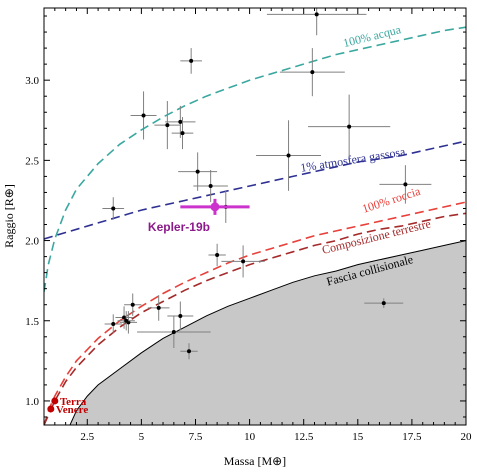  I want to click on curve-label-0: 100% acqua, so click(372, 36).